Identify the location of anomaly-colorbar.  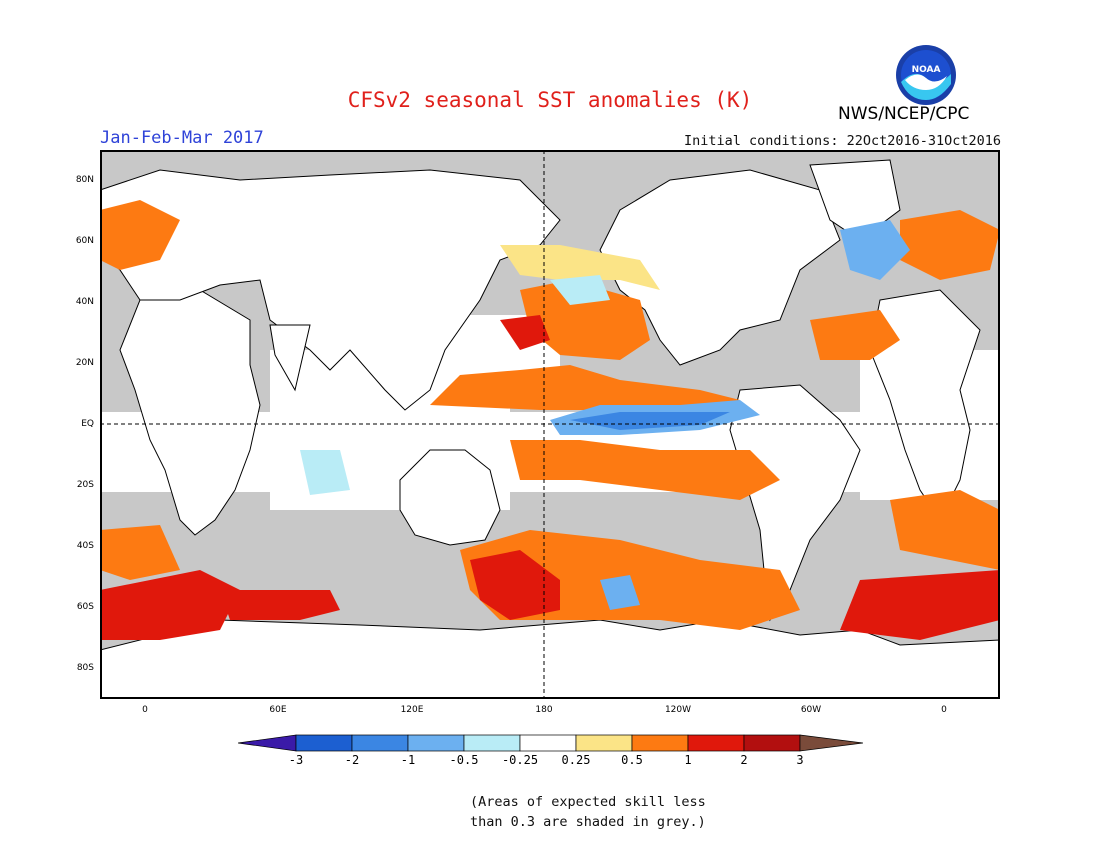
(550, 743).